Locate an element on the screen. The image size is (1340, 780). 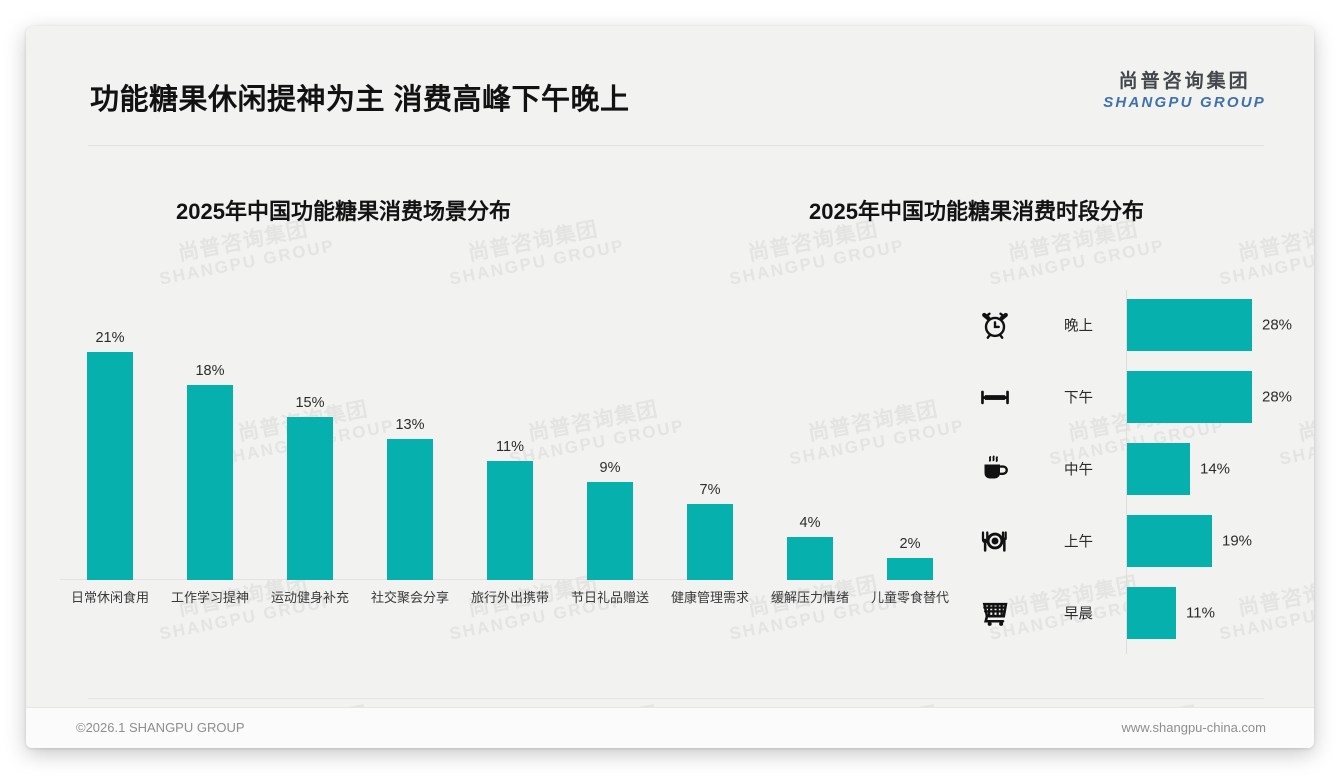
horizontal-bar-row: 中午 14% is located at coordinates (1126, 469).